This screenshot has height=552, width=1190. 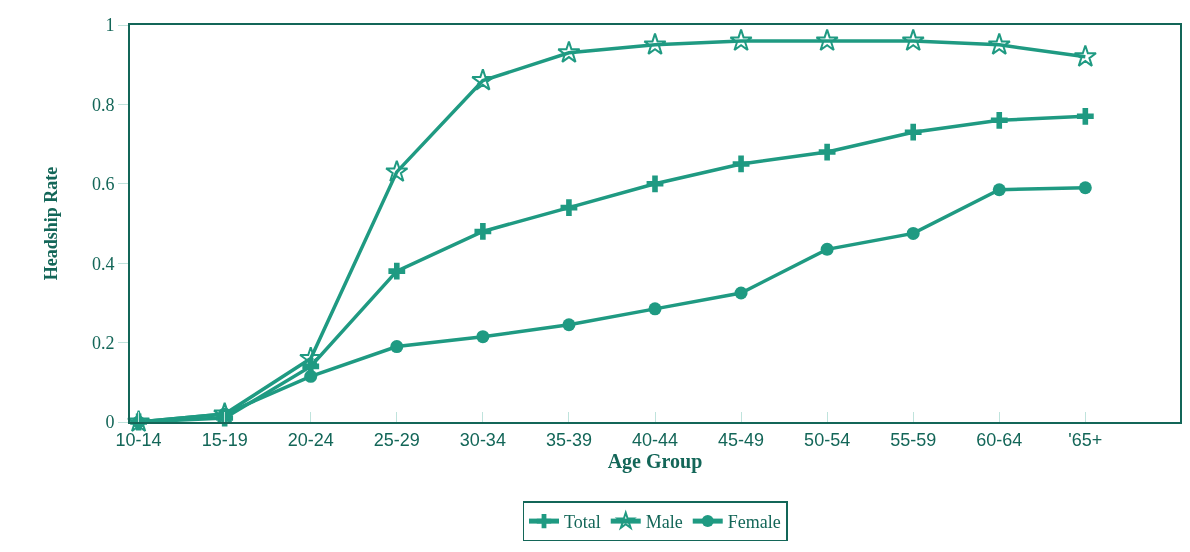 What do you see at coordinates (664, 522) in the screenshot?
I see `legend-label: Male` at bounding box center [664, 522].